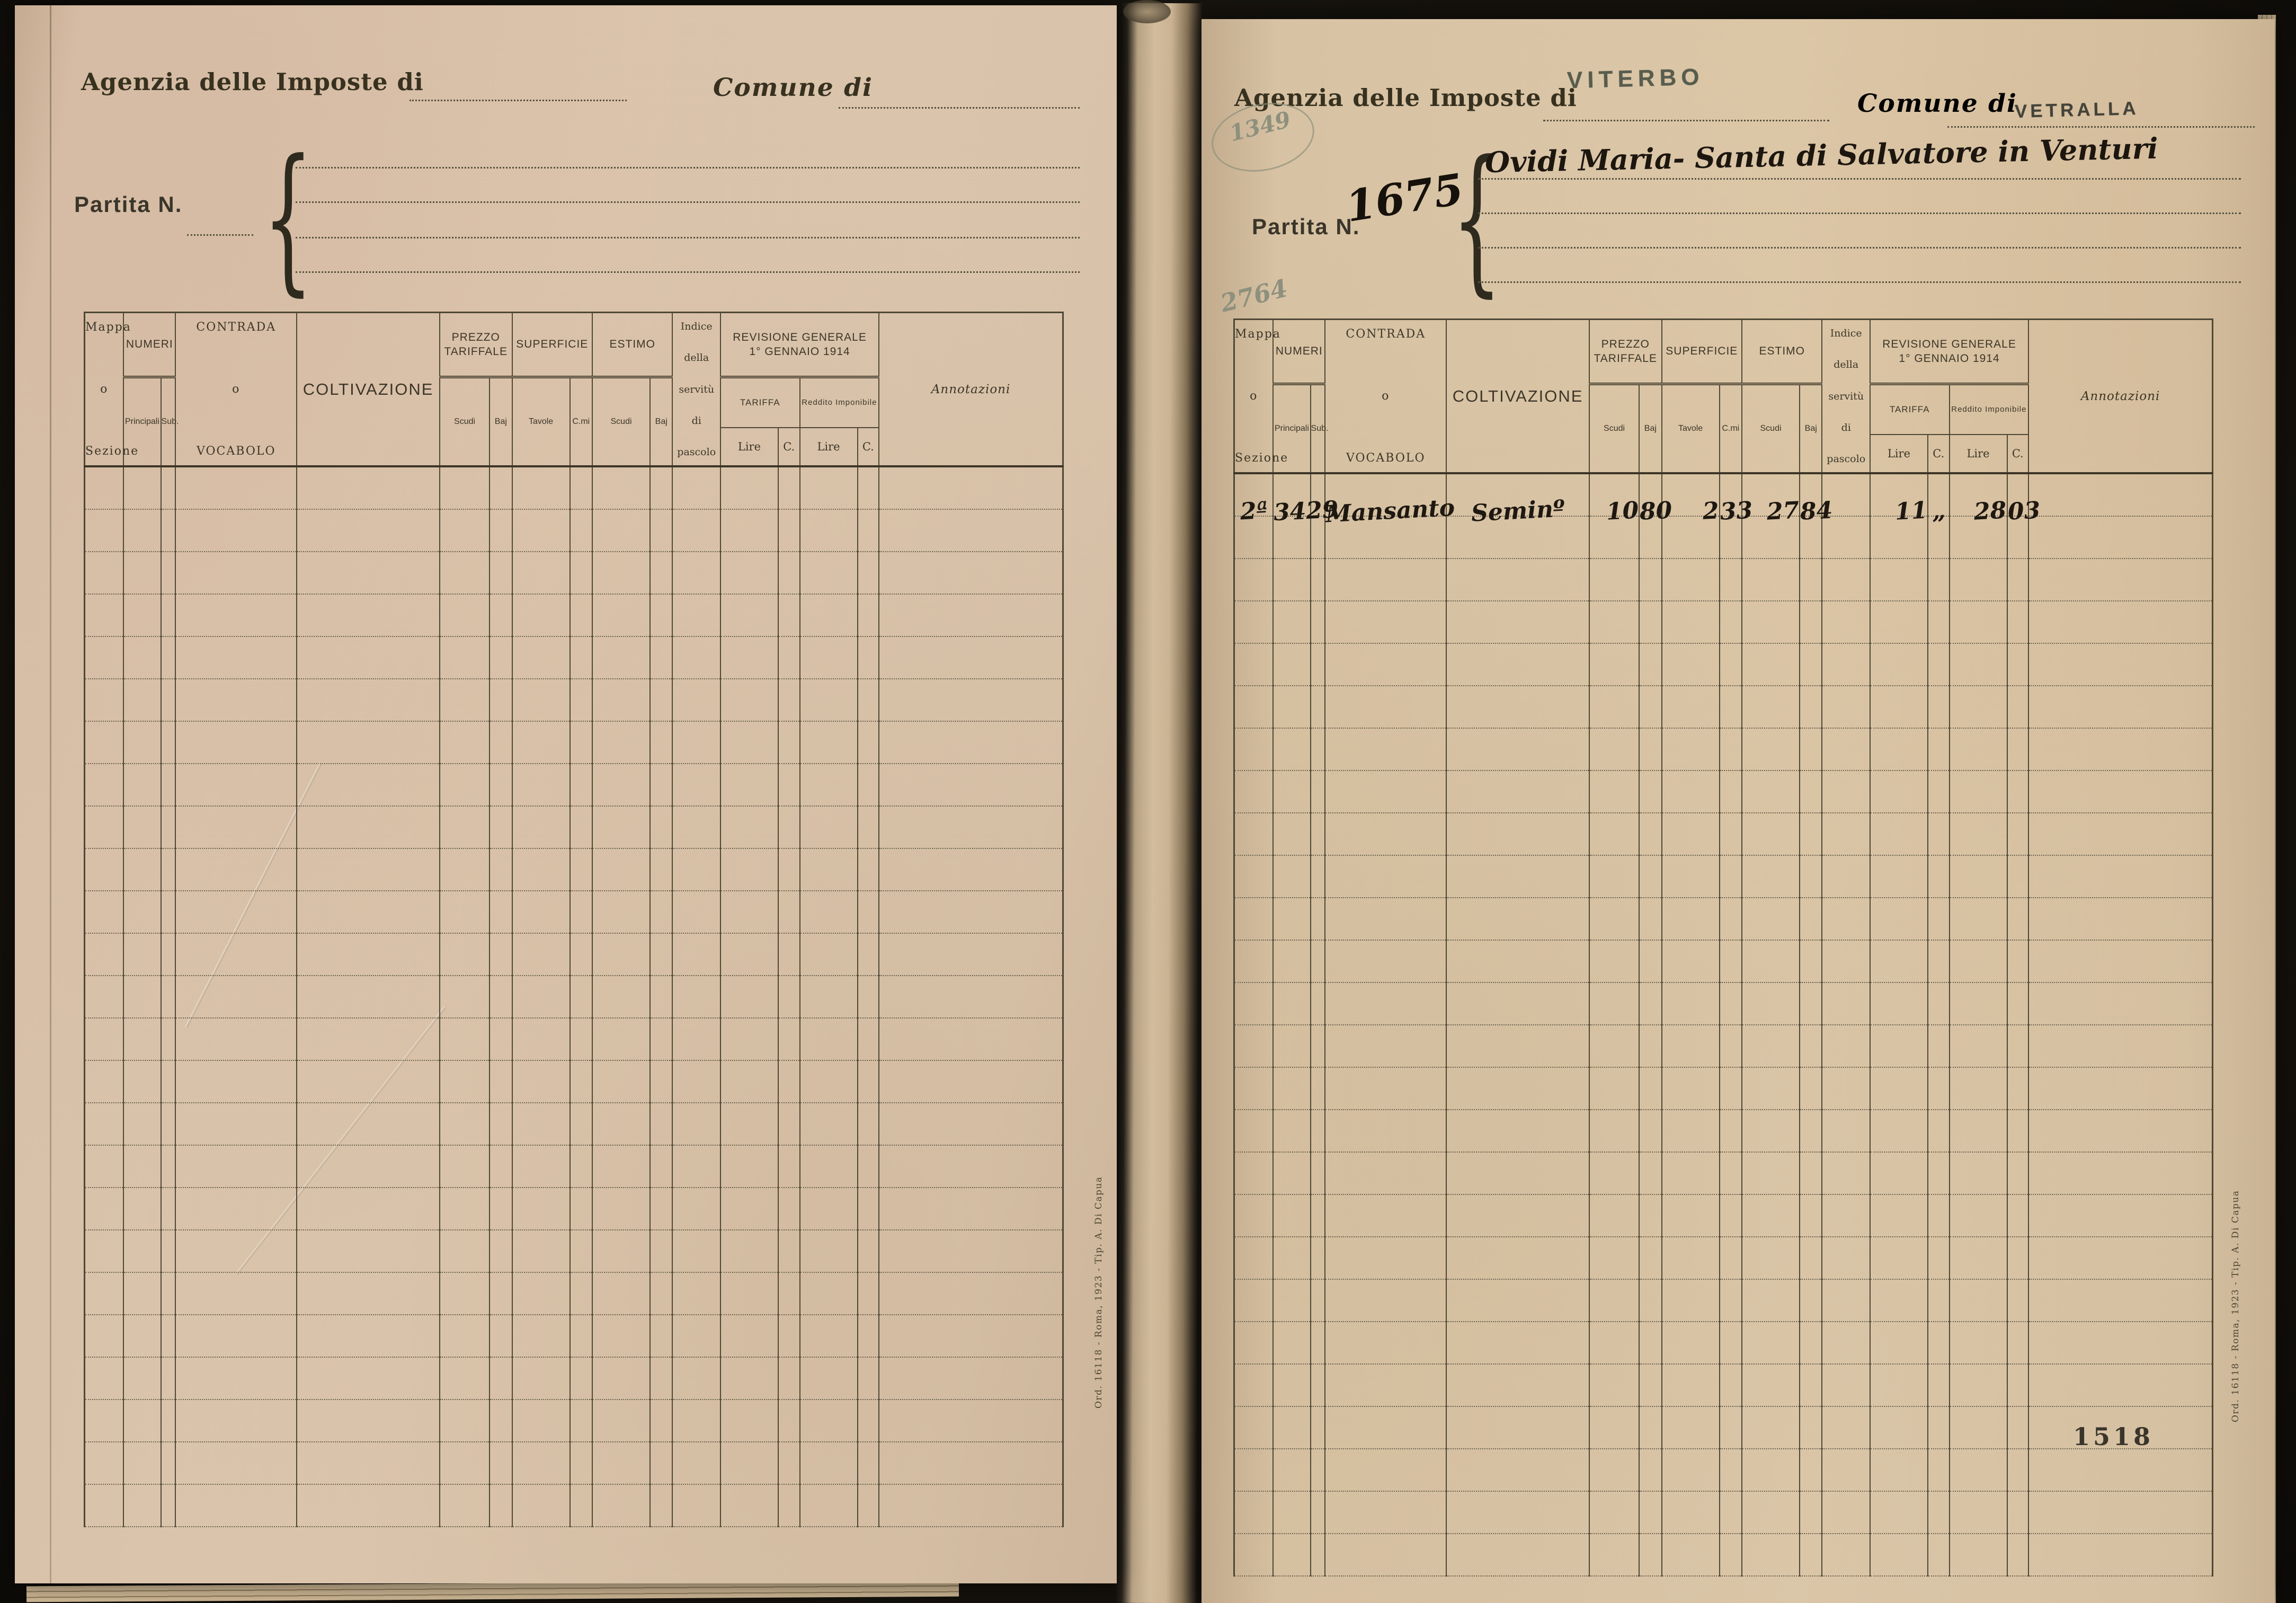 The image size is (2296, 1603). What do you see at coordinates (1782, 352) in the screenshot?
I see `col-estimo: ESTIMO` at bounding box center [1782, 352].